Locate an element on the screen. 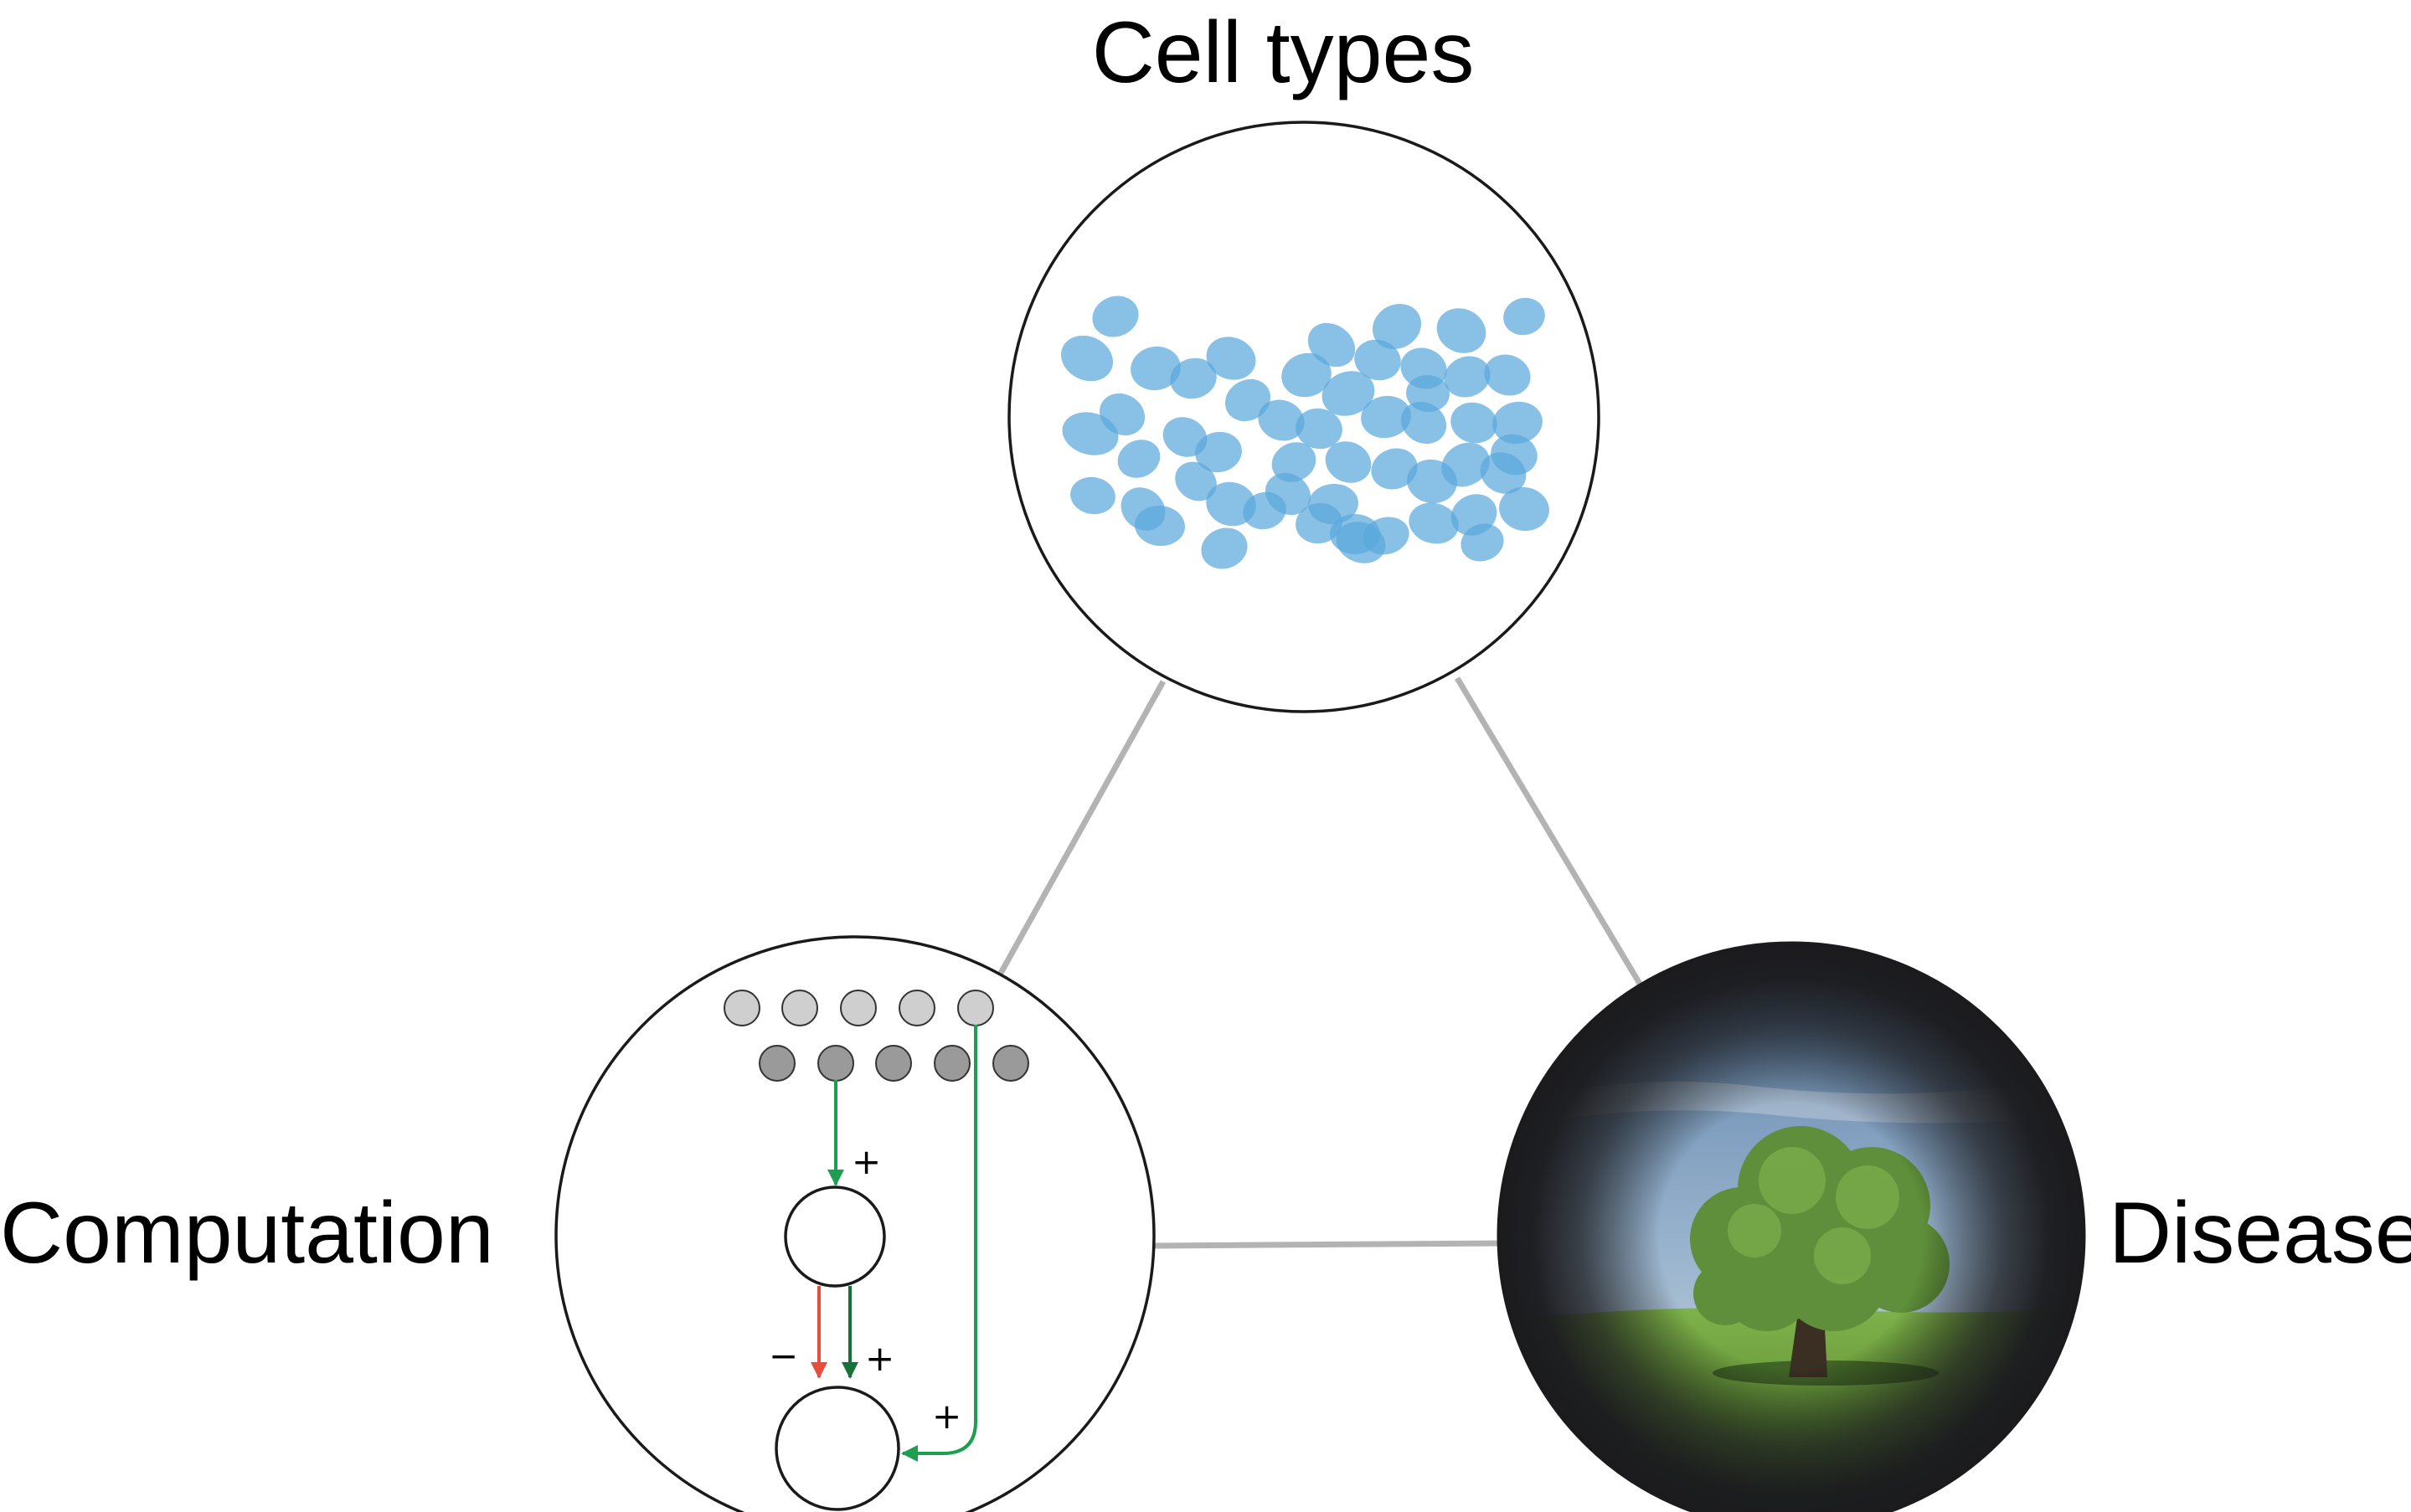 The height and width of the screenshot is (1512, 2411). top-neuron is located at coordinates (835, 1236).